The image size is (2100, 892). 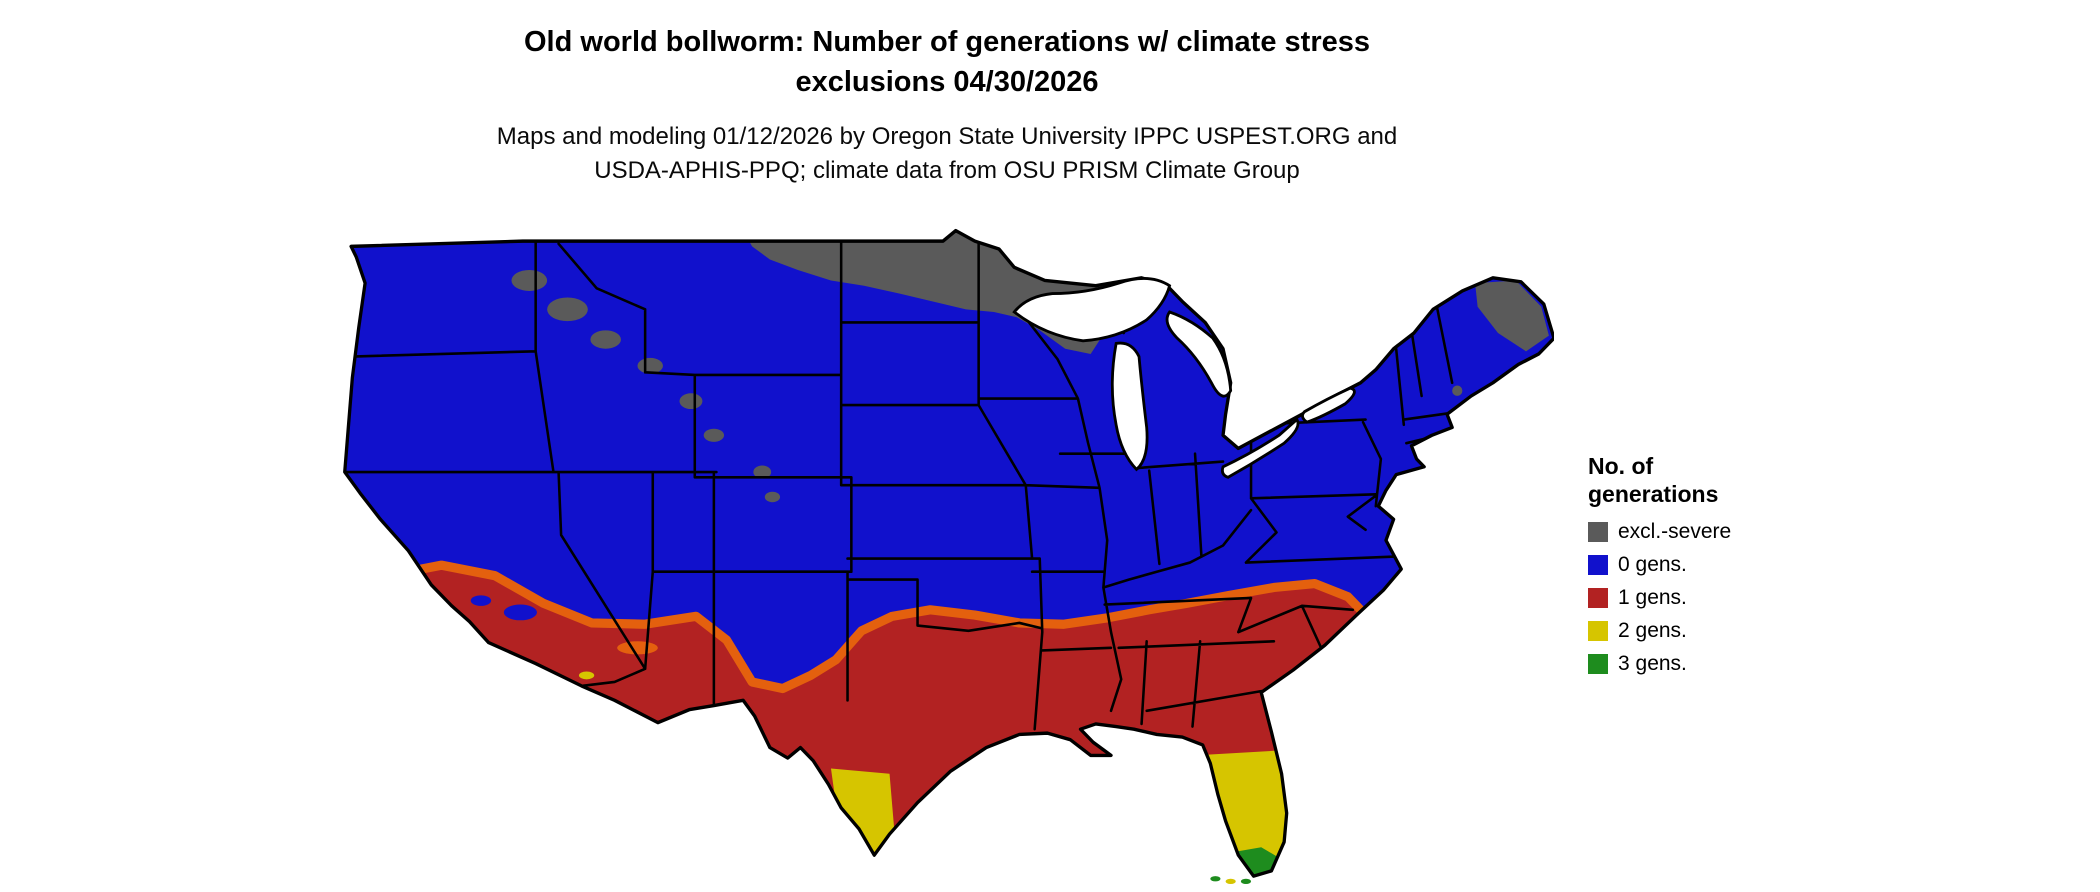 What do you see at coordinates (637, 648) in the screenshot?
I see `zone-1-generation-fringe-patch` at bounding box center [637, 648].